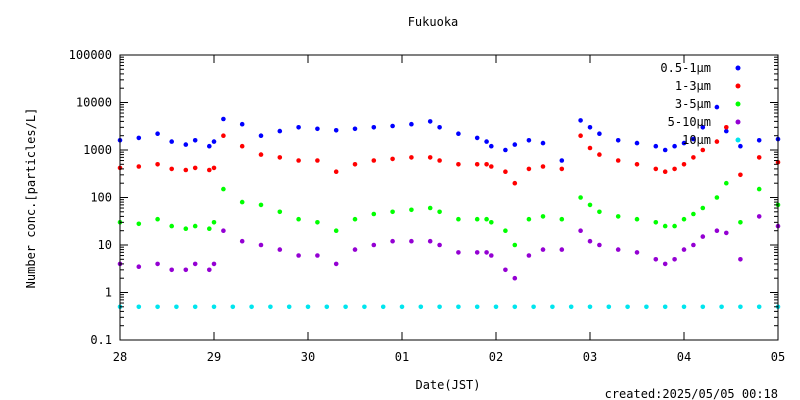 The height and width of the screenshot is (400, 800). What do you see at coordinates (590, 357) in the screenshot?
I see `x-tick-label: 03` at bounding box center [590, 357].